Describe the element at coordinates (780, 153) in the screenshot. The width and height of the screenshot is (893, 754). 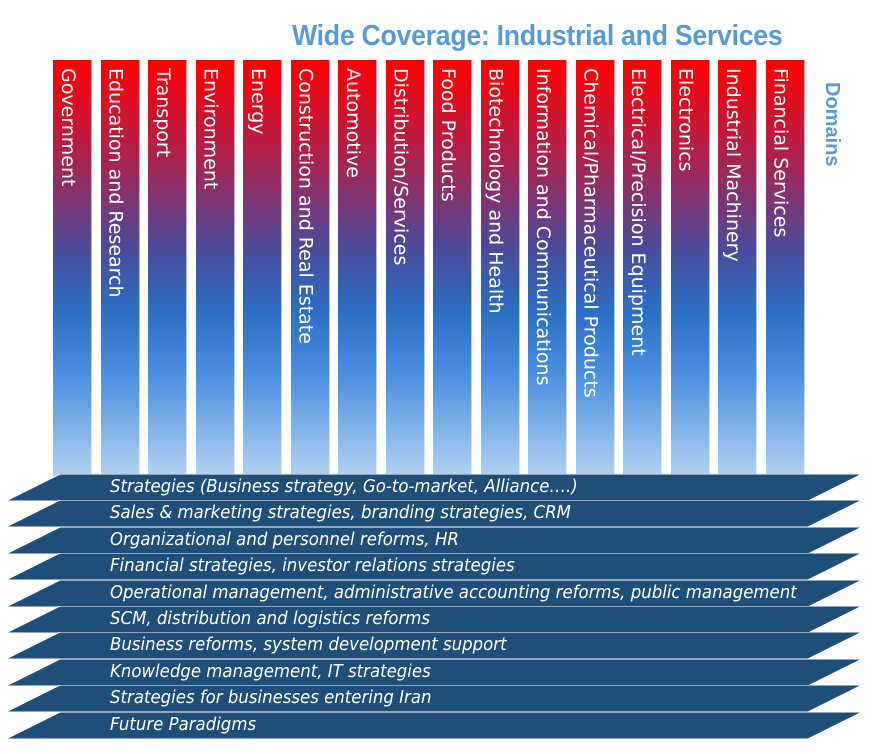
I see `domain-label: Financial Services` at that location.